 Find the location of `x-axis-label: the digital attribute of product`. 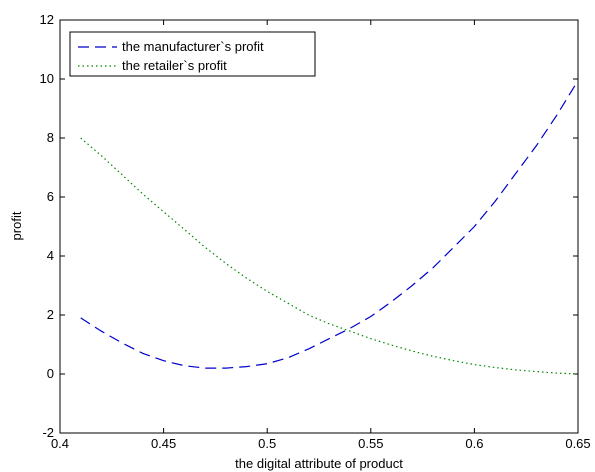

x-axis-label: the digital attribute of product is located at coordinates (319, 463).